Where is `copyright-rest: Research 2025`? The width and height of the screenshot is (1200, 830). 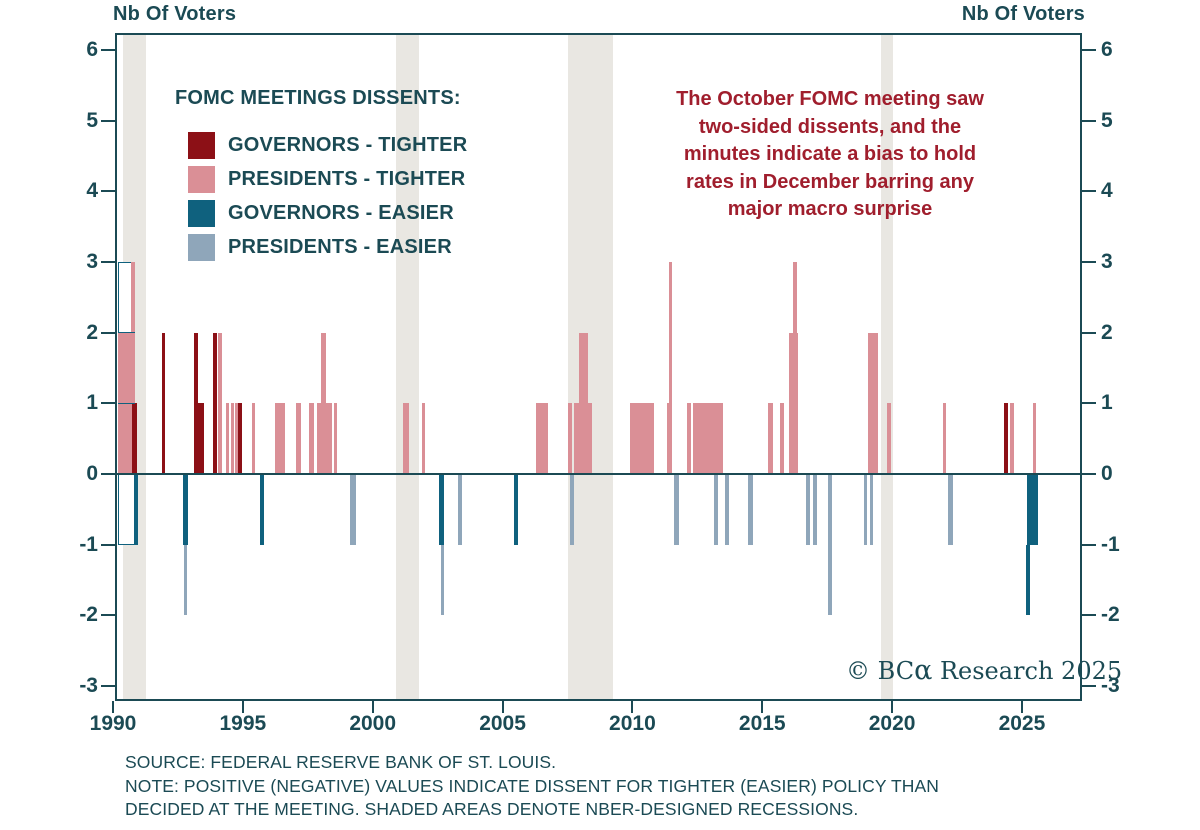 copyright-rest: Research 2025 is located at coordinates (1027, 671).